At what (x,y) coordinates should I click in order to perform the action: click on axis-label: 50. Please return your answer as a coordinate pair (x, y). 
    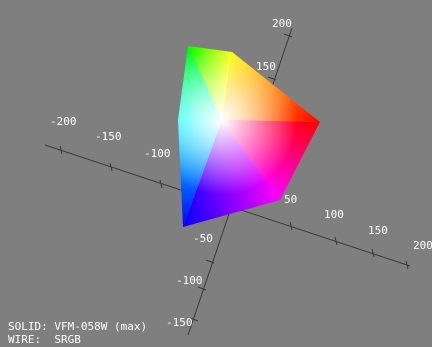
    Looking at the image, I should click on (290, 199).